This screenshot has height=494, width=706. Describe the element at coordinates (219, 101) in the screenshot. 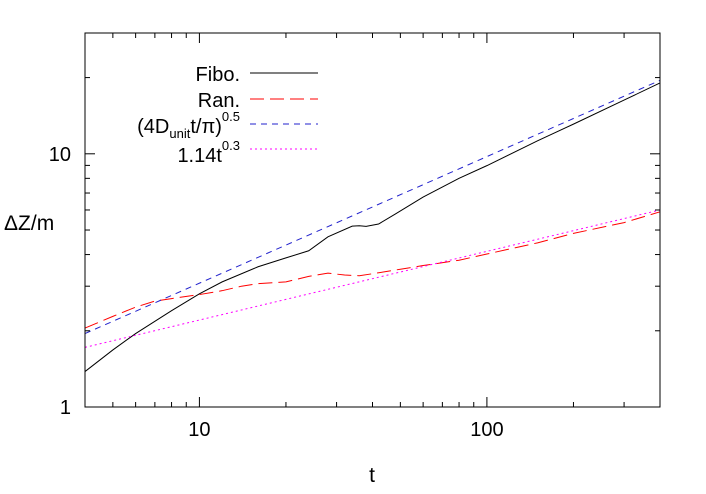

I see `legend-label-ran: Ran.` at that location.